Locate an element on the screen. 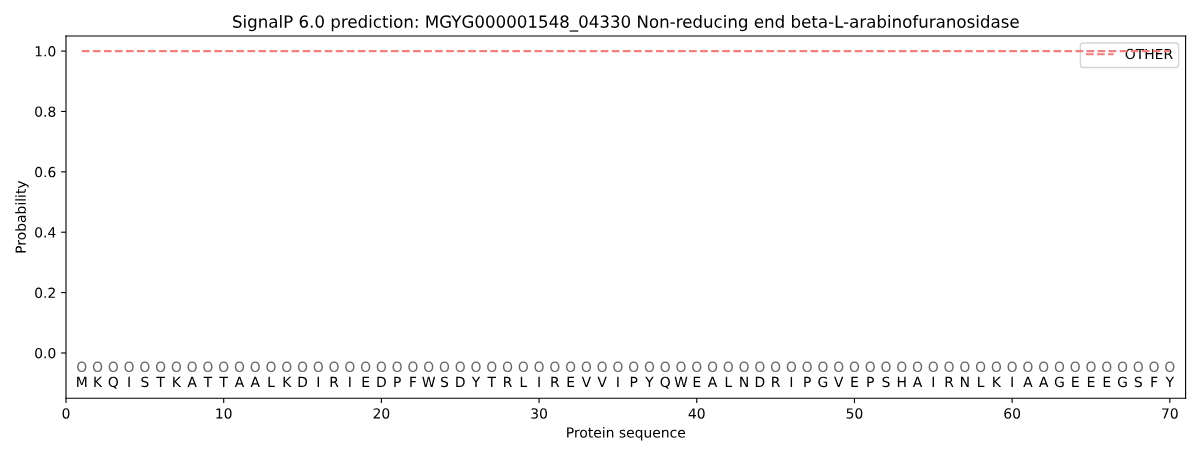  x-tick-label: 60 is located at coordinates (1012, 413).